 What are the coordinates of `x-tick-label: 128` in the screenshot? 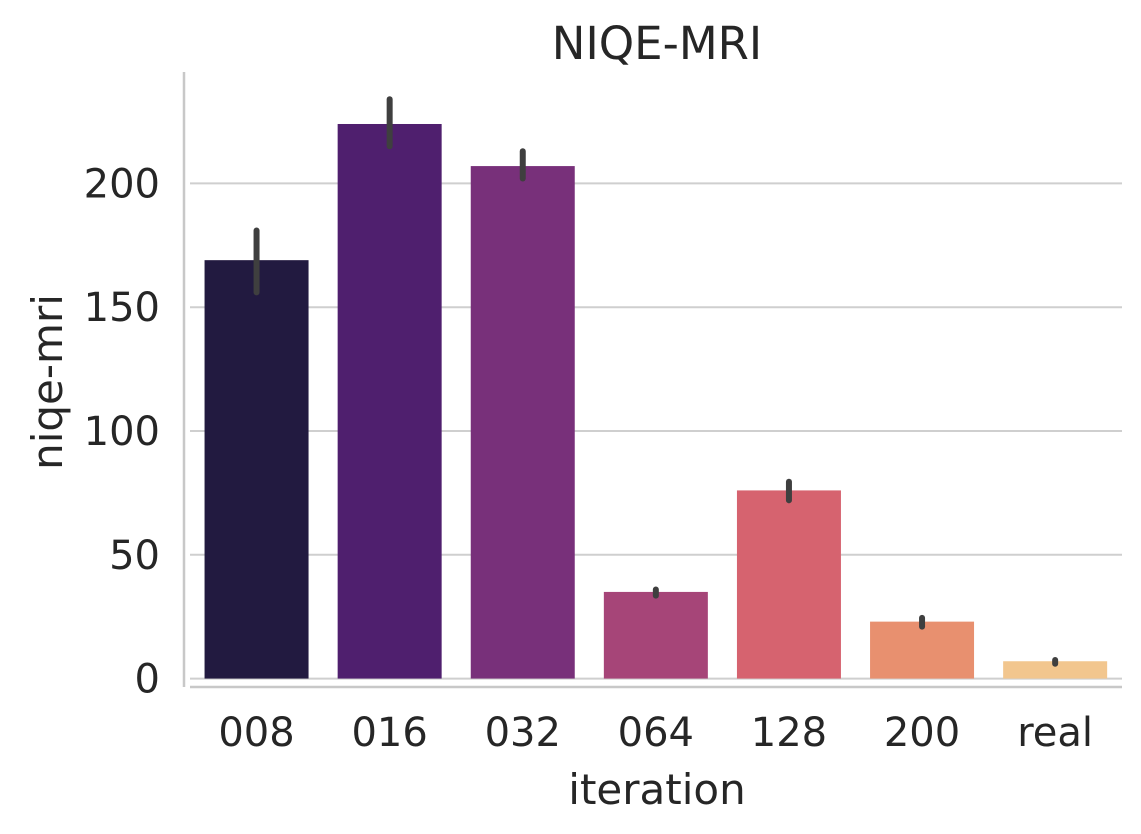 It's located at (789, 733).